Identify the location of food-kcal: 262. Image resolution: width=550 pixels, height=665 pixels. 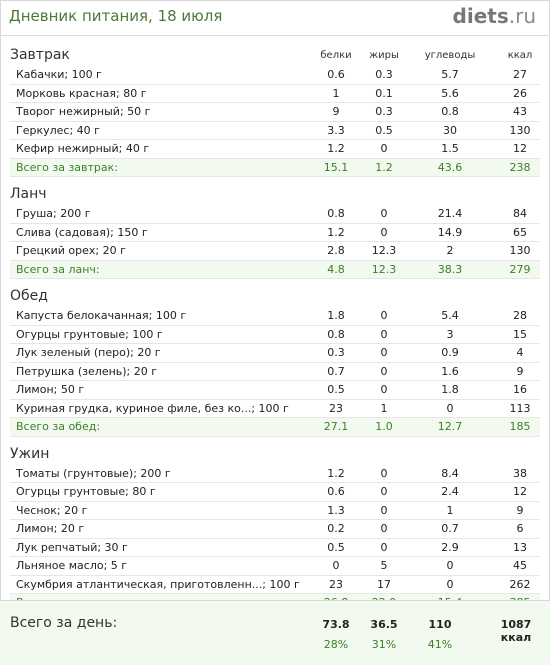
(520, 584).